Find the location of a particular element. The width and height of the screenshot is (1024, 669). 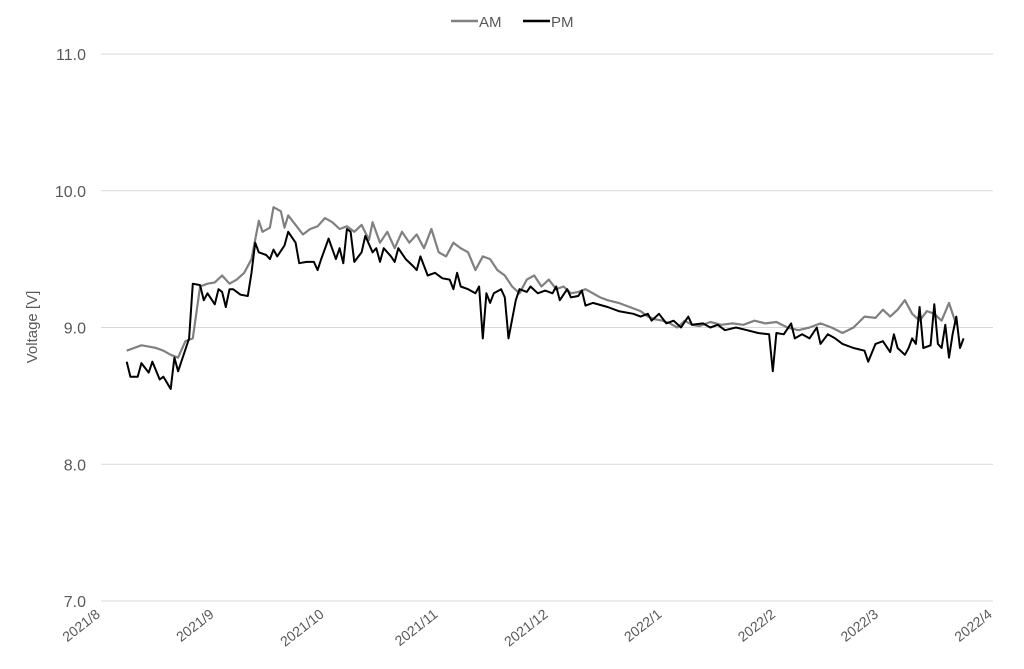

y-tick-label: 9.0 is located at coordinates (75, 329).